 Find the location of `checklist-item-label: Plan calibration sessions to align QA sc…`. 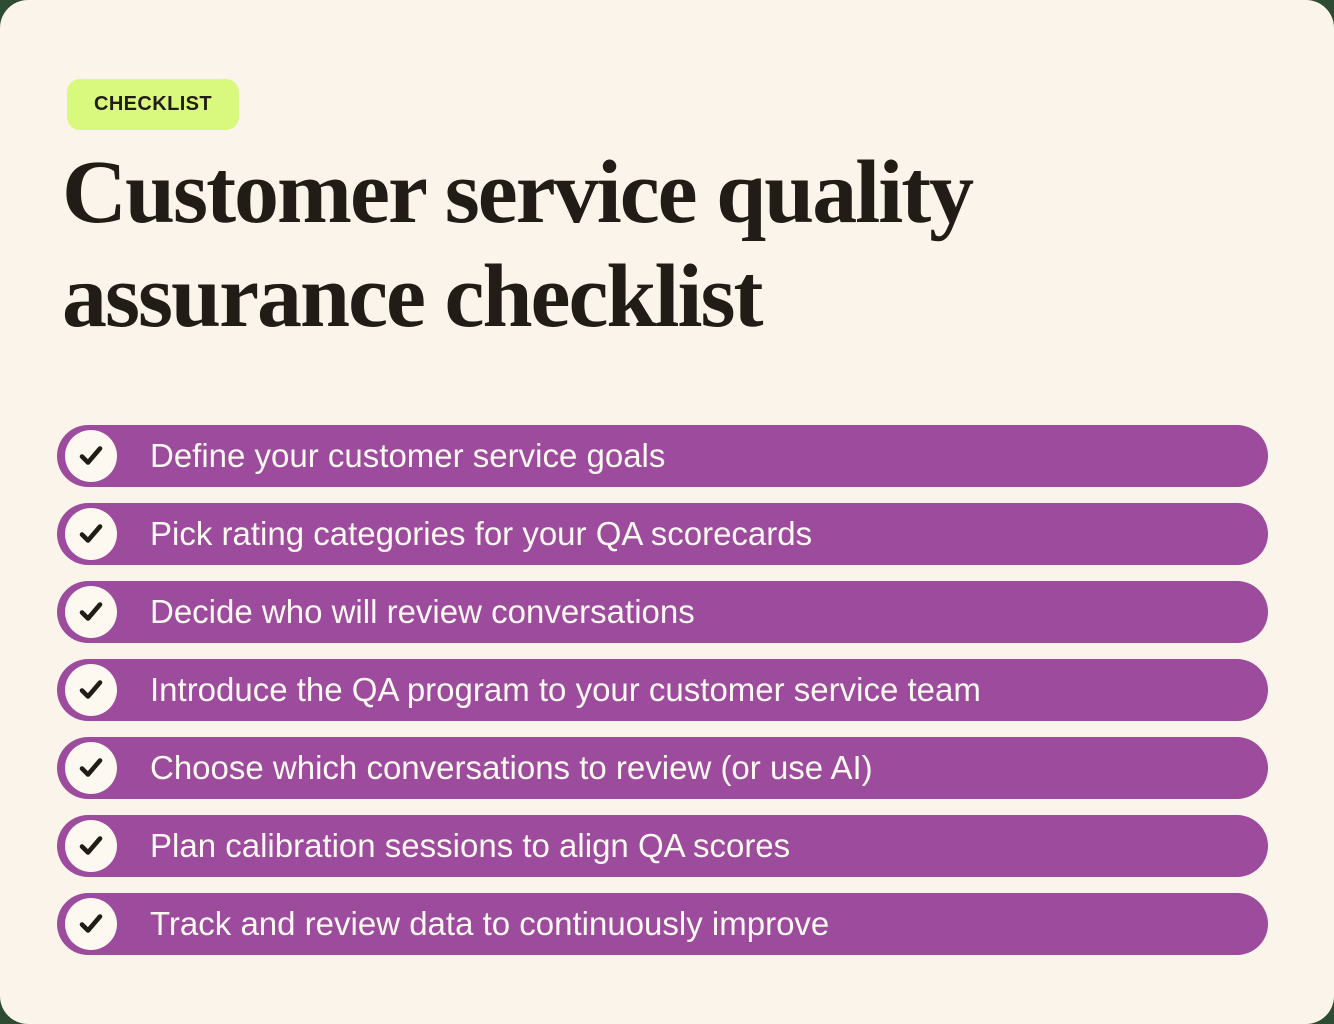

checklist-item-label: Plan calibration sessions to align QA sc… is located at coordinates (470, 845).